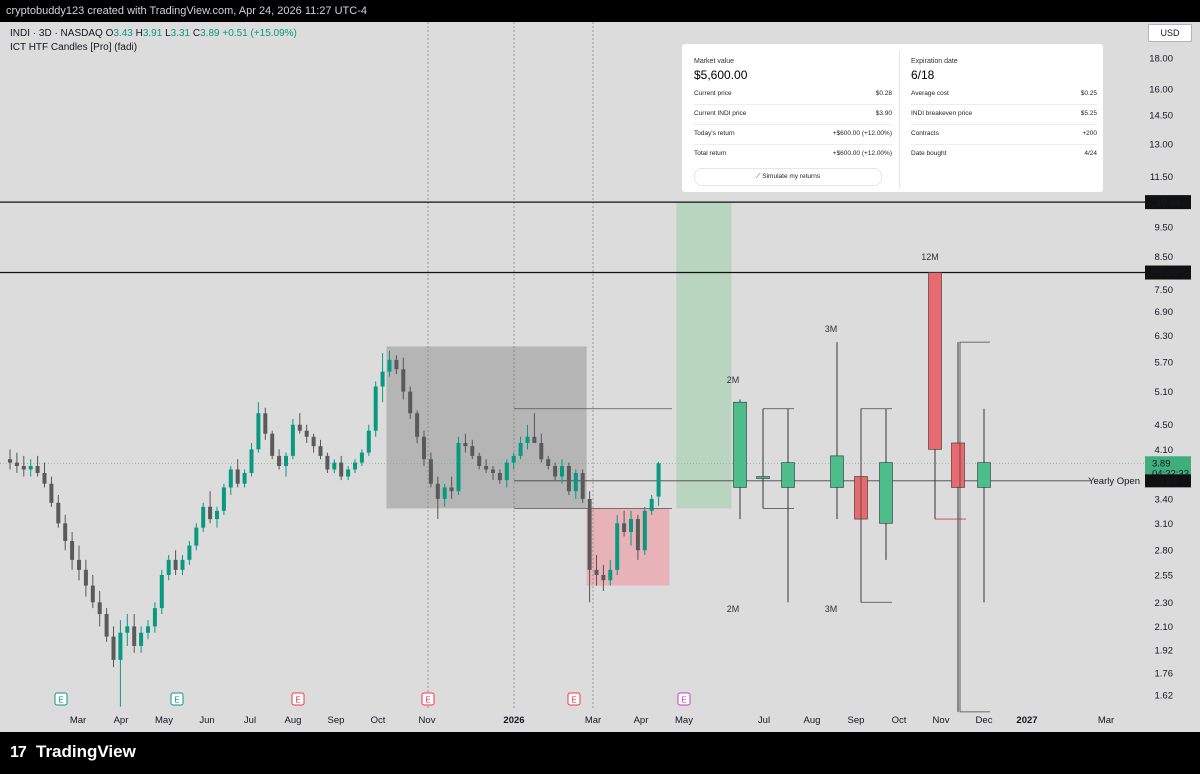 The image size is (1200, 774). What do you see at coordinates (899, 119) in the screenshot?
I see `panel-divider` at bounding box center [899, 119].